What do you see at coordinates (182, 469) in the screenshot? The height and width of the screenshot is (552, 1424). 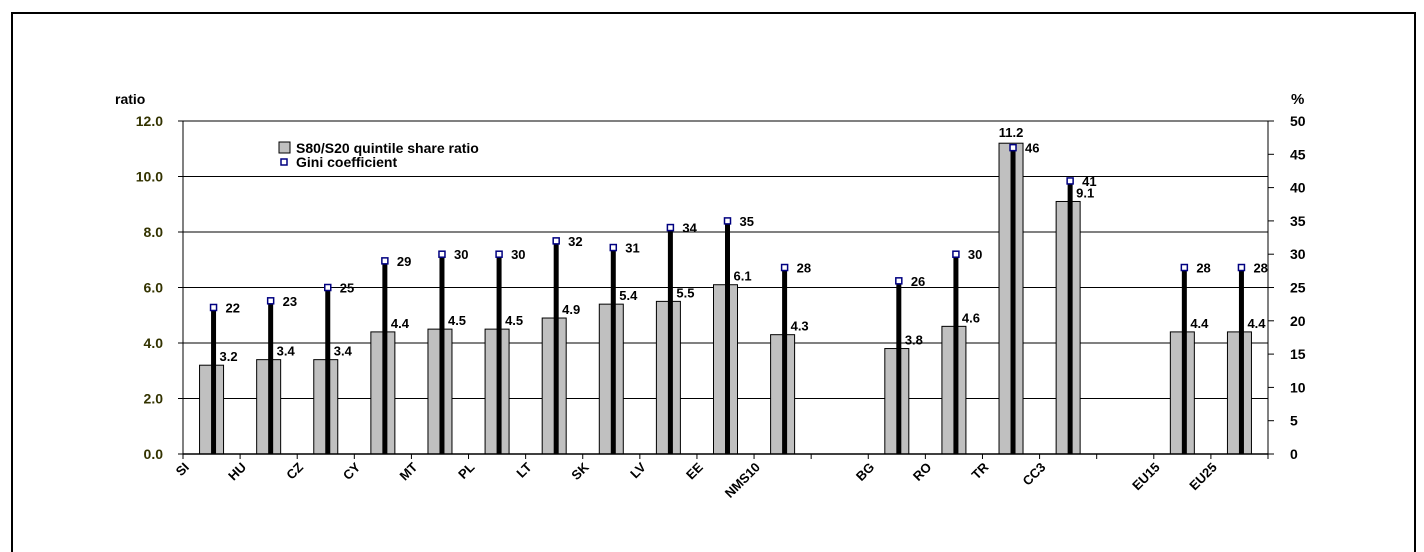 I see `category-label: SI` at bounding box center [182, 469].